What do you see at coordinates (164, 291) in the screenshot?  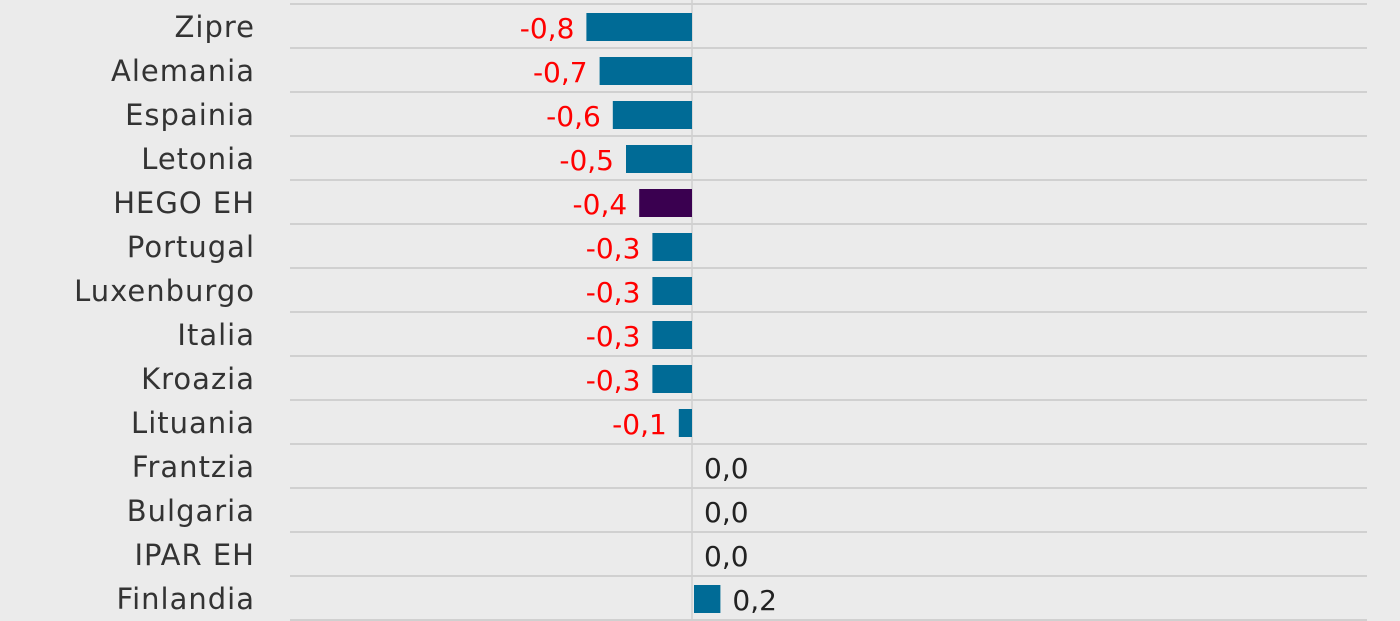 I see `category-label: Luxenburgo` at bounding box center [164, 291].